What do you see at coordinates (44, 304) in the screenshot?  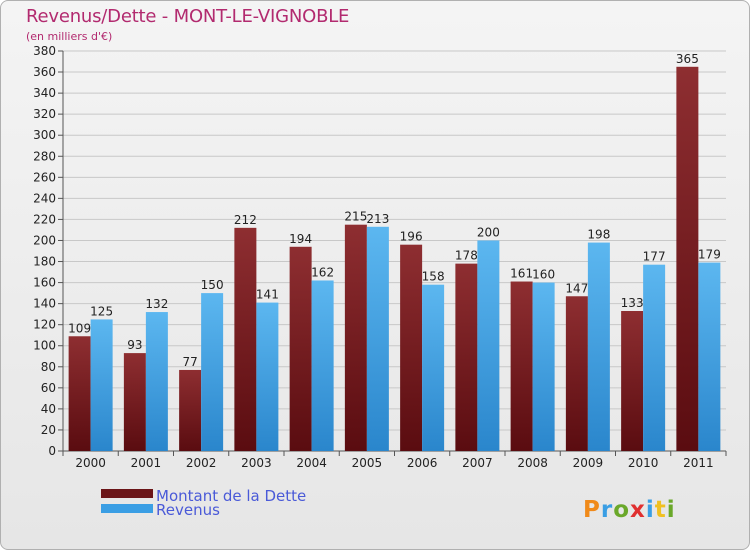 I see `y-tick-label: 140` at bounding box center [44, 304].